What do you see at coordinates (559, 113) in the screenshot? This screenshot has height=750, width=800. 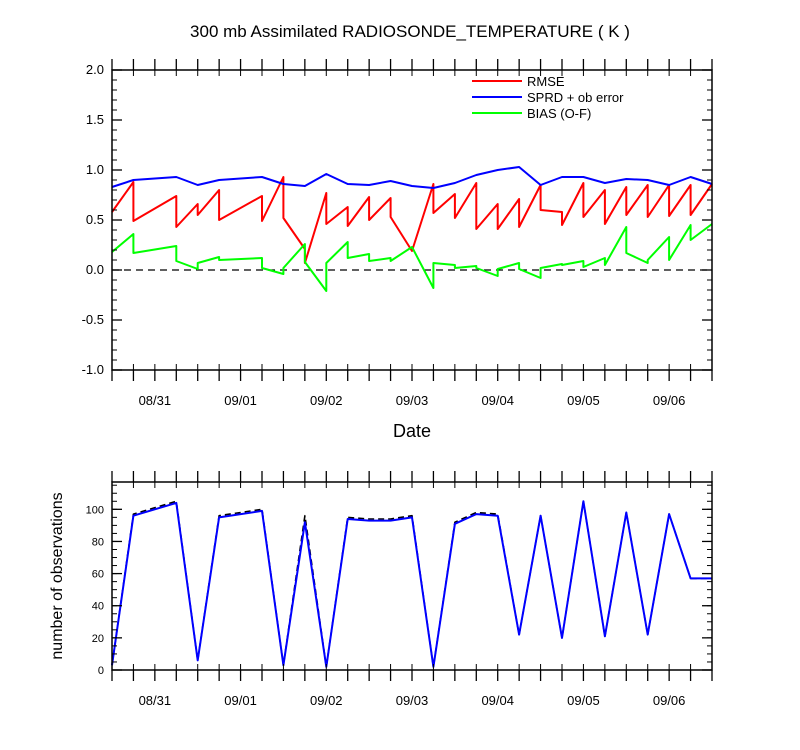 I see `legend-label-bias: BIAS (O-F)` at bounding box center [559, 113].